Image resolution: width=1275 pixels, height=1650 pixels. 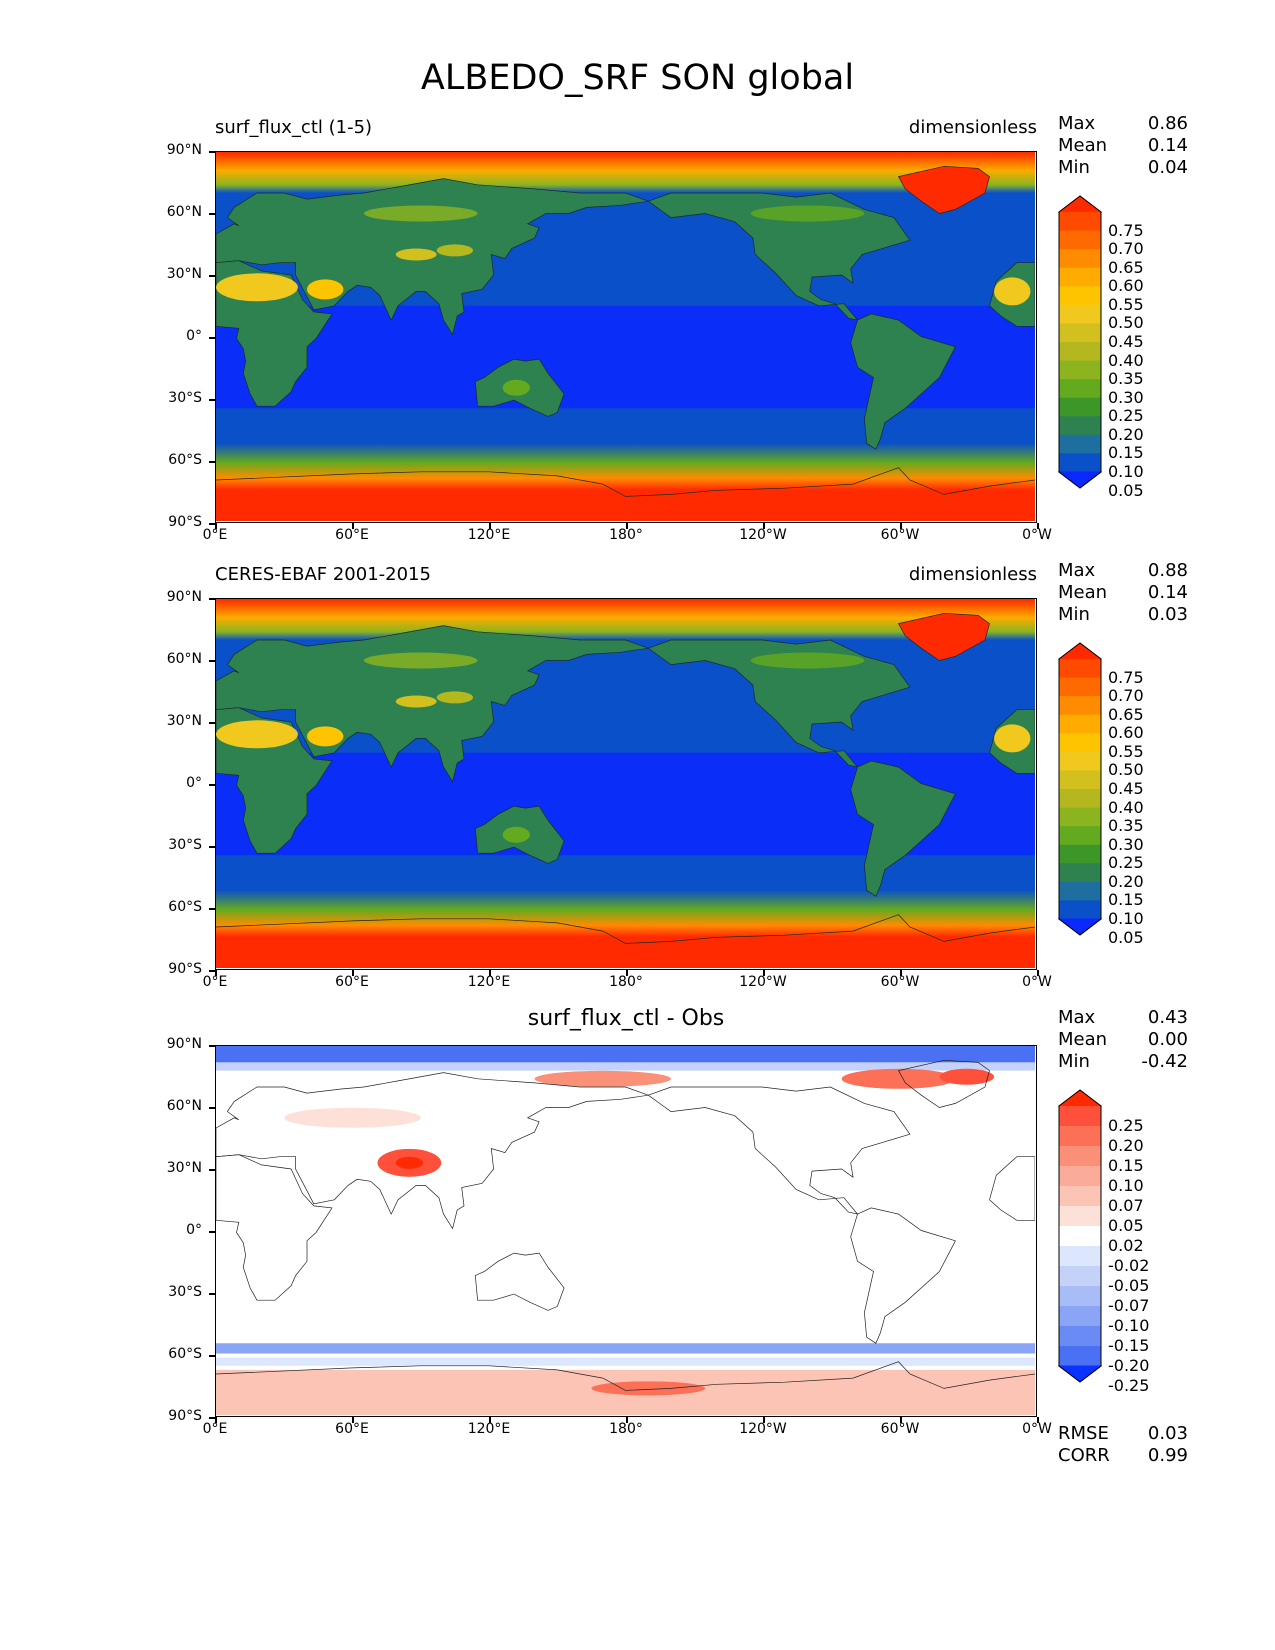 What do you see at coordinates (1083, 592) in the screenshot?
I see `stat-name: Mean` at bounding box center [1083, 592].